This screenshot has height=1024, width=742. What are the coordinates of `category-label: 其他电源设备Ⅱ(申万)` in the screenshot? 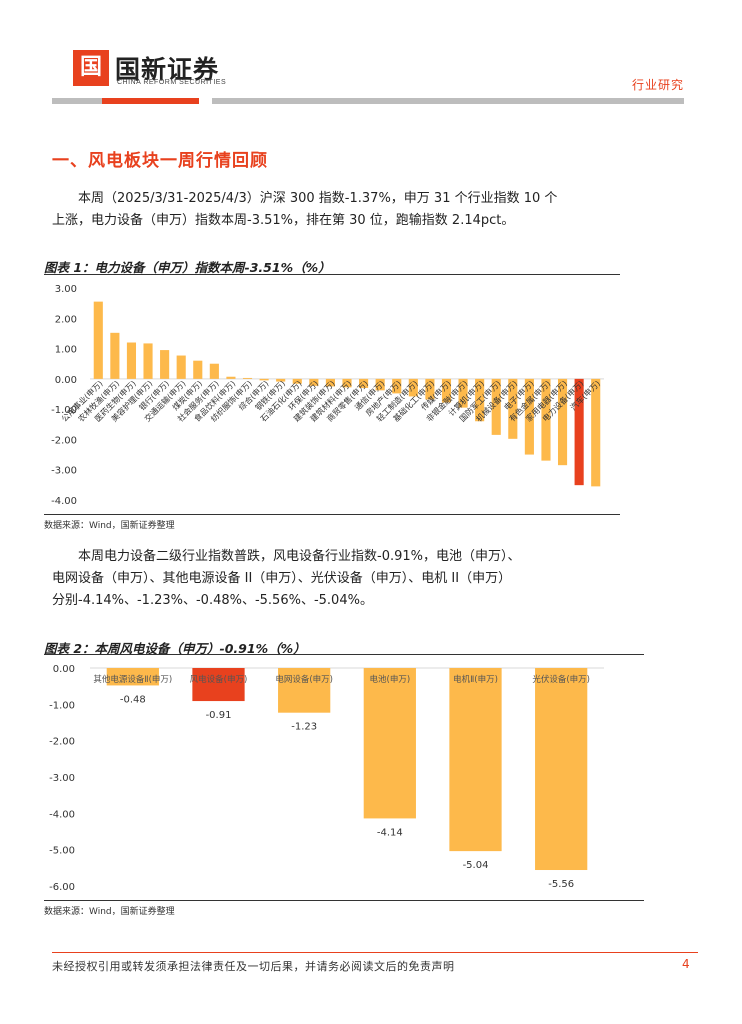 It's located at (132, 679).